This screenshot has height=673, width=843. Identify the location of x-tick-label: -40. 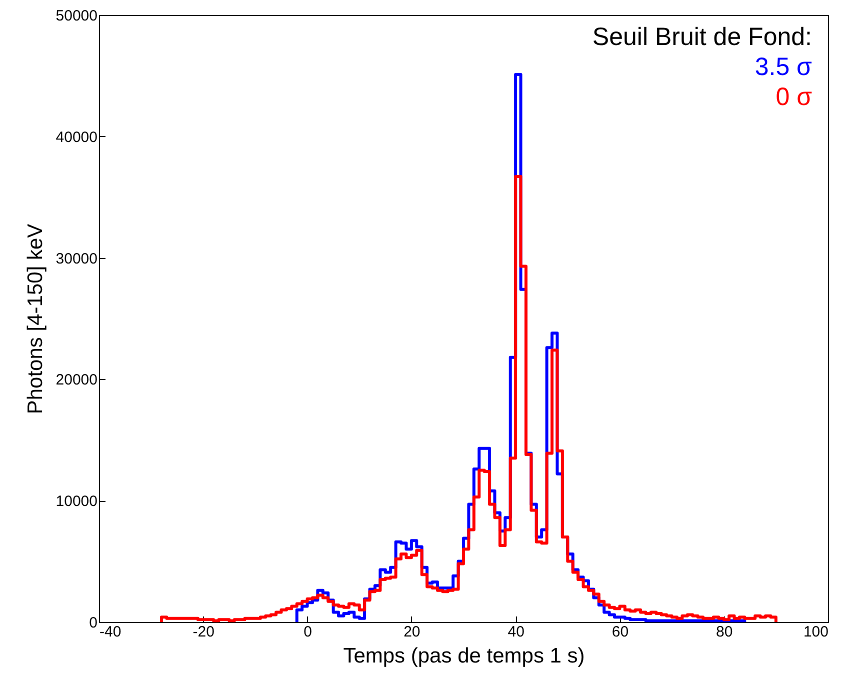
(111, 632).